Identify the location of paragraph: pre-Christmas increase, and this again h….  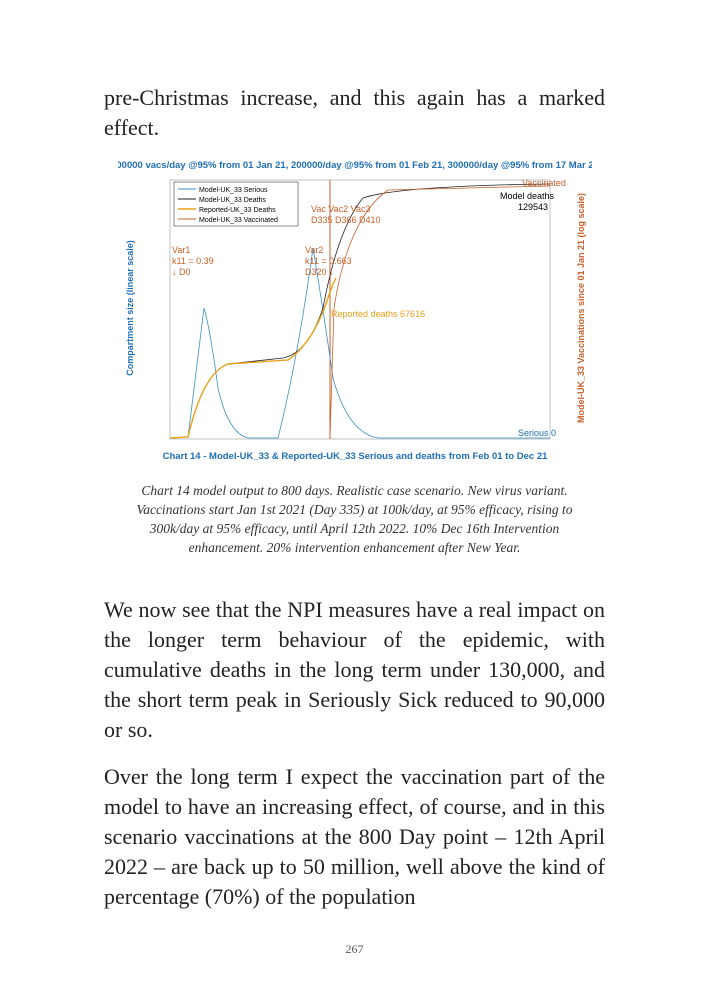
(354, 112).